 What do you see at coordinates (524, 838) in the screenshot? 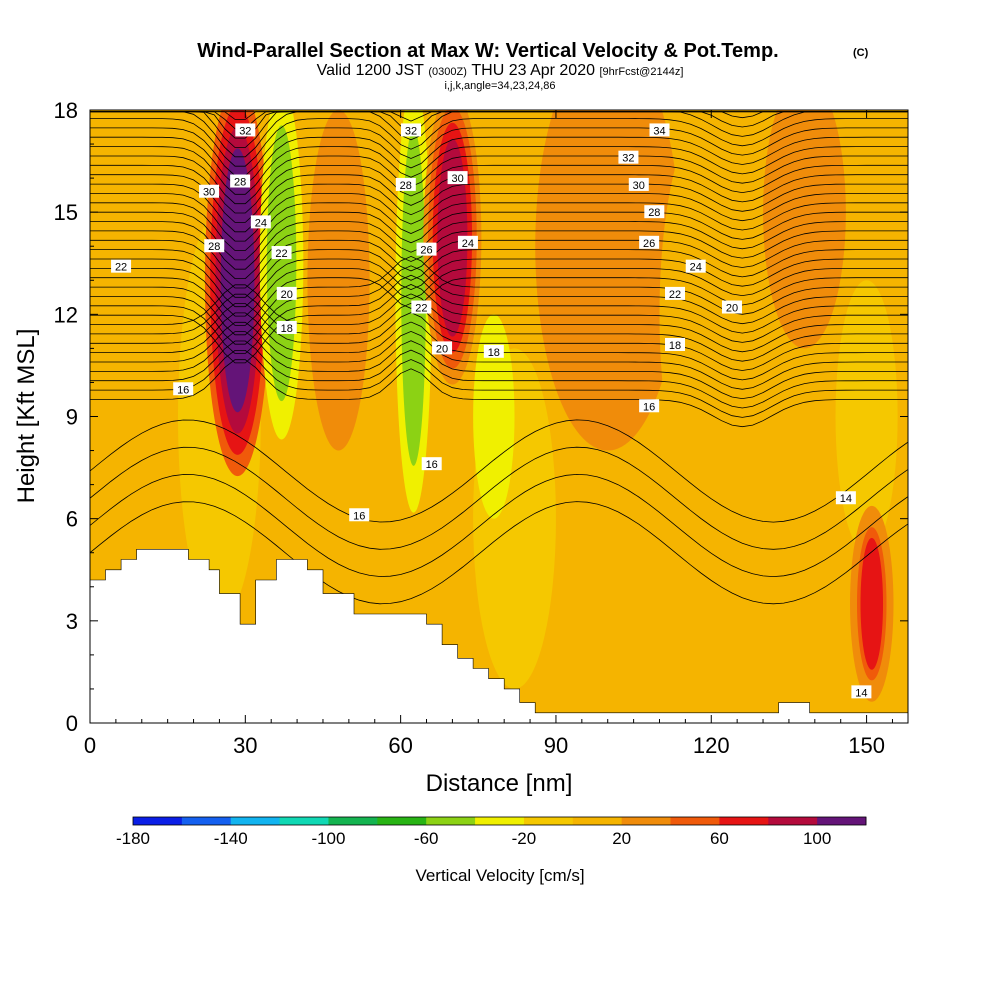
I see `colorbar-tick-label: -20` at bounding box center [524, 838].